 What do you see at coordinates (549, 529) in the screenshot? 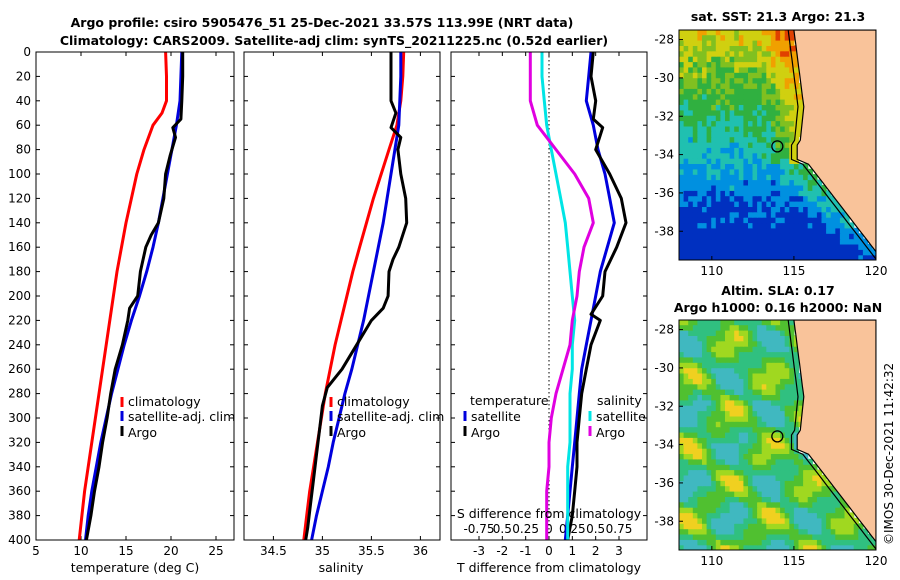
I see `s-diff-tick-label: 0` at bounding box center [549, 529].